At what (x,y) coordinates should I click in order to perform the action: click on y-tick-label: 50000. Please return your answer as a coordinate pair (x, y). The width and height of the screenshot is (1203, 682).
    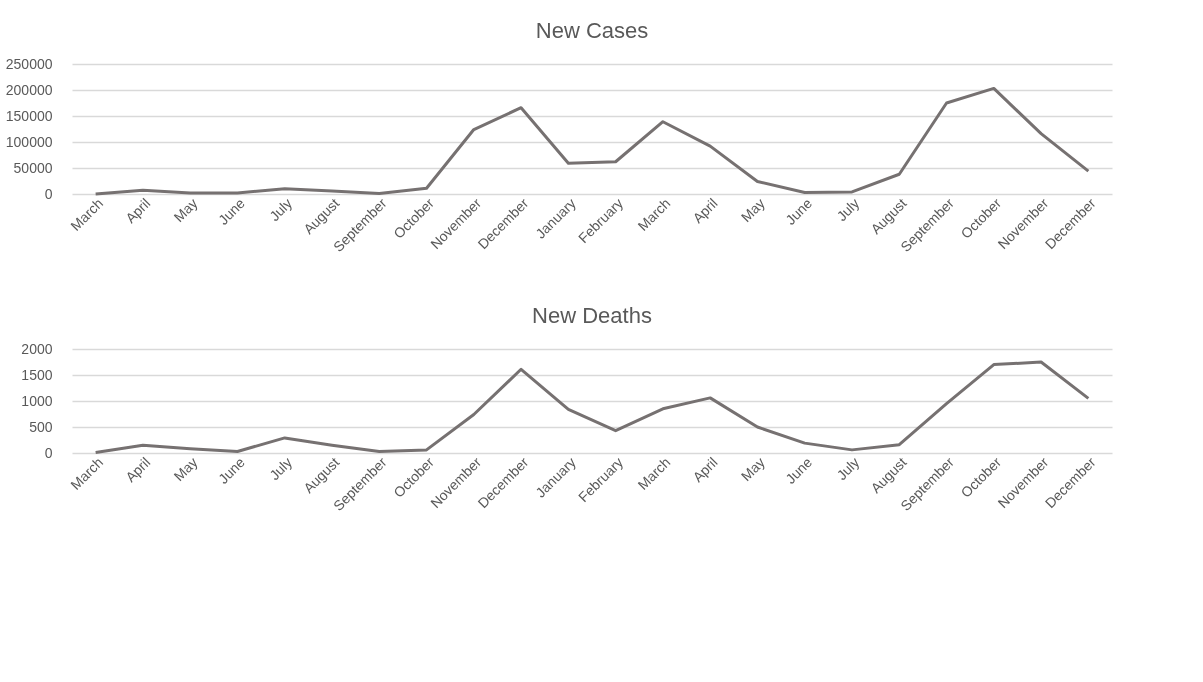
    Looking at the image, I should click on (33, 167).